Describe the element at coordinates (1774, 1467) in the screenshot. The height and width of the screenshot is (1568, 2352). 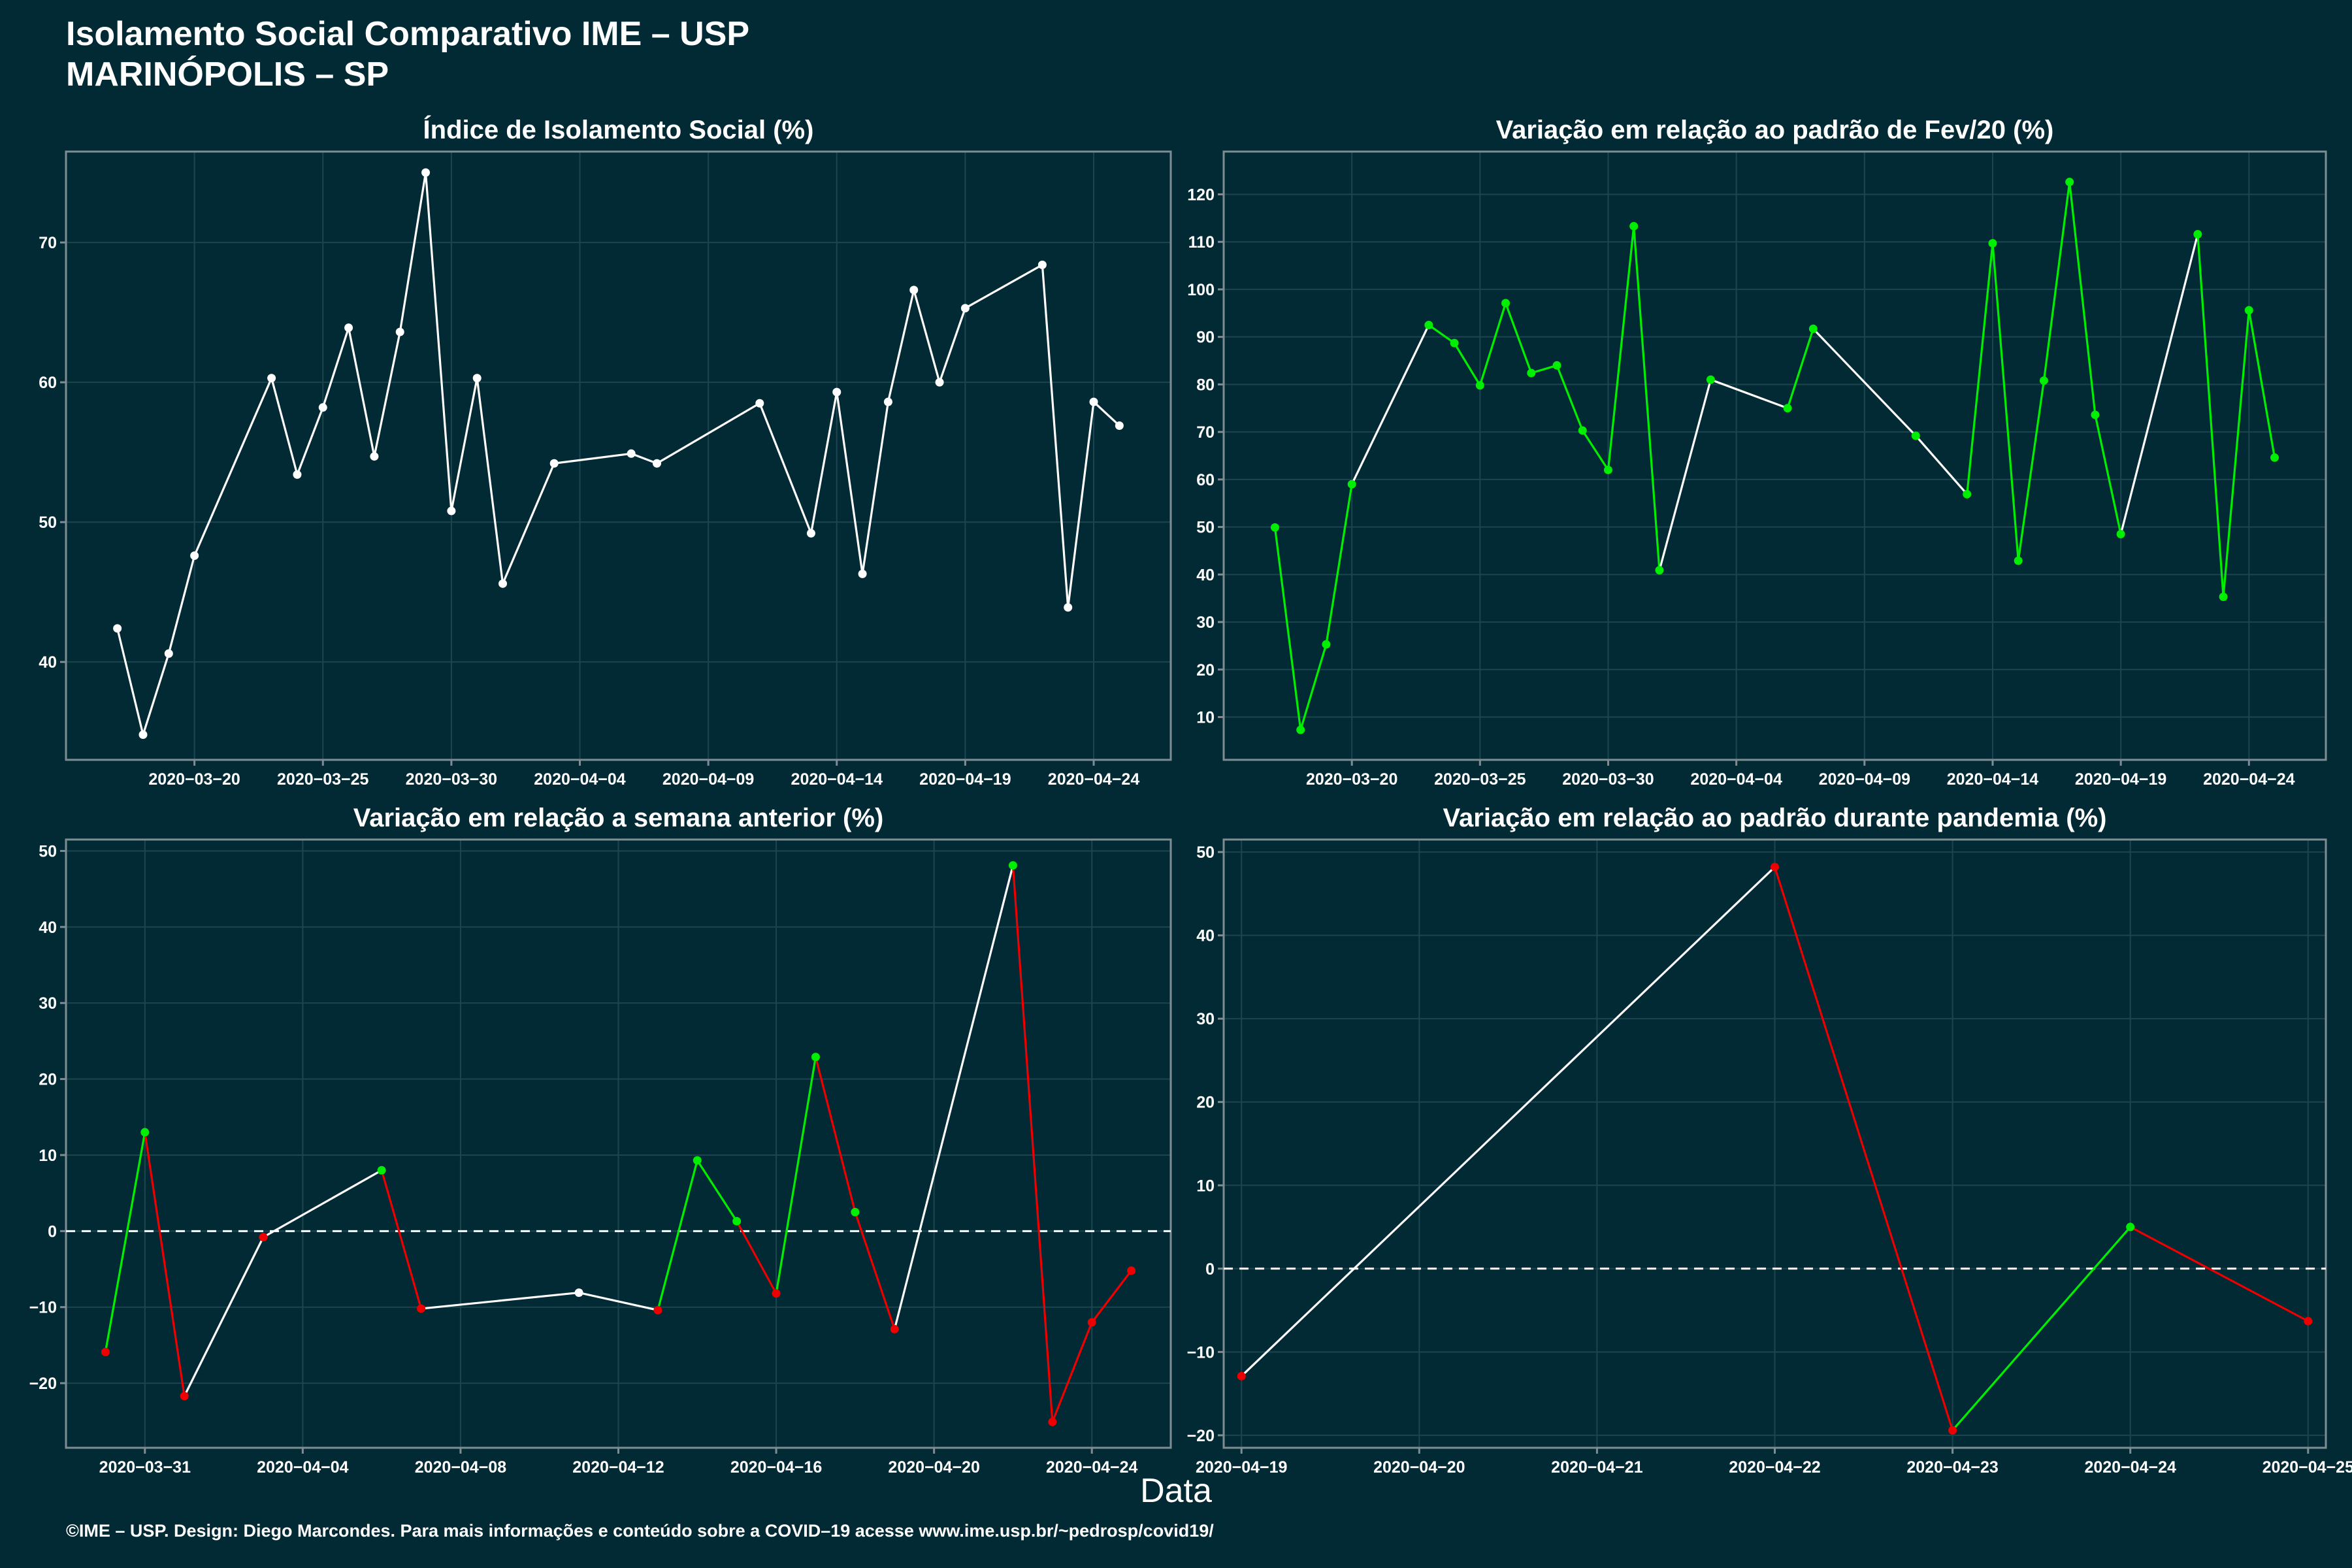
I see `x-tick-label: 2020−04−22` at that location.